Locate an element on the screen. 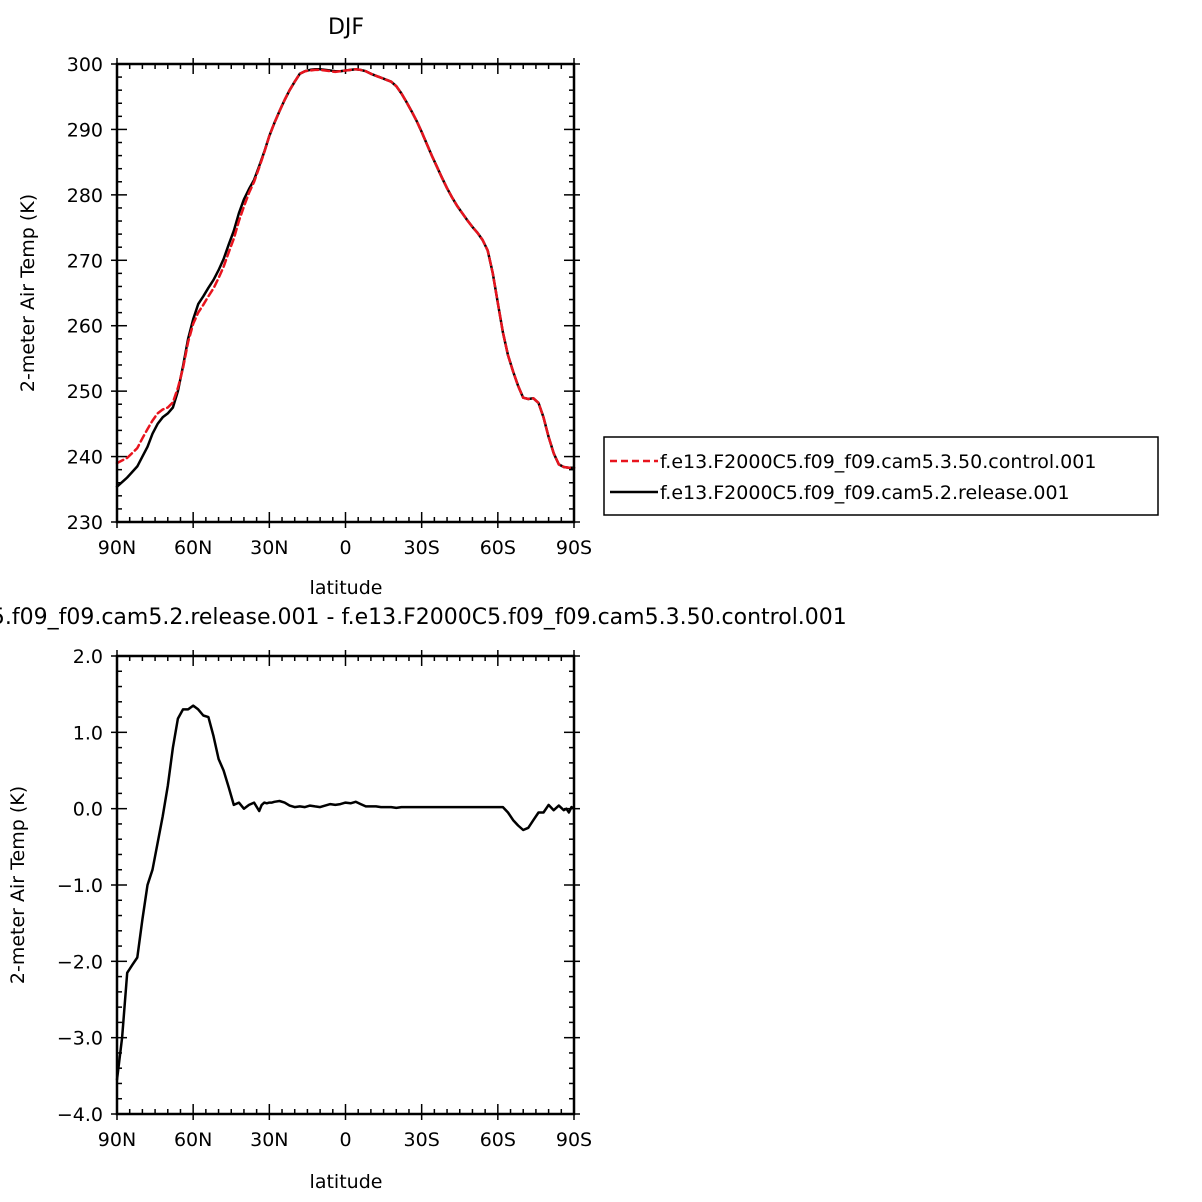 This screenshot has height=1202, width=1202. bottom-plot-frame is located at coordinates (345, 885).